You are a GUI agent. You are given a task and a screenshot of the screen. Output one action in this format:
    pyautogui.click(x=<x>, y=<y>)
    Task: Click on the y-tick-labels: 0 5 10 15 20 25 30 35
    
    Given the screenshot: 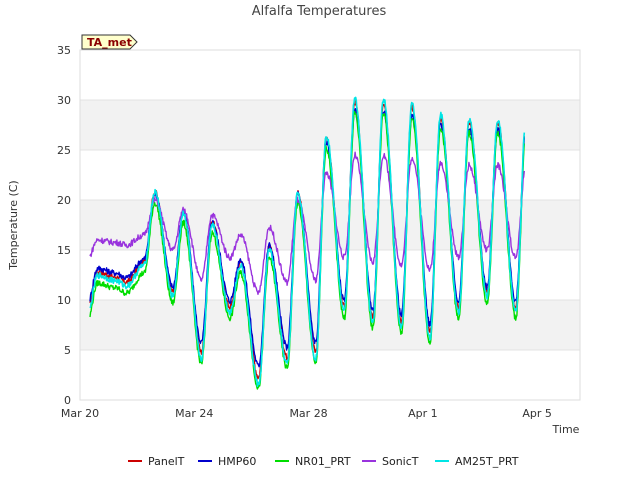 What is the action you would take?
    pyautogui.click(x=64, y=225)
    